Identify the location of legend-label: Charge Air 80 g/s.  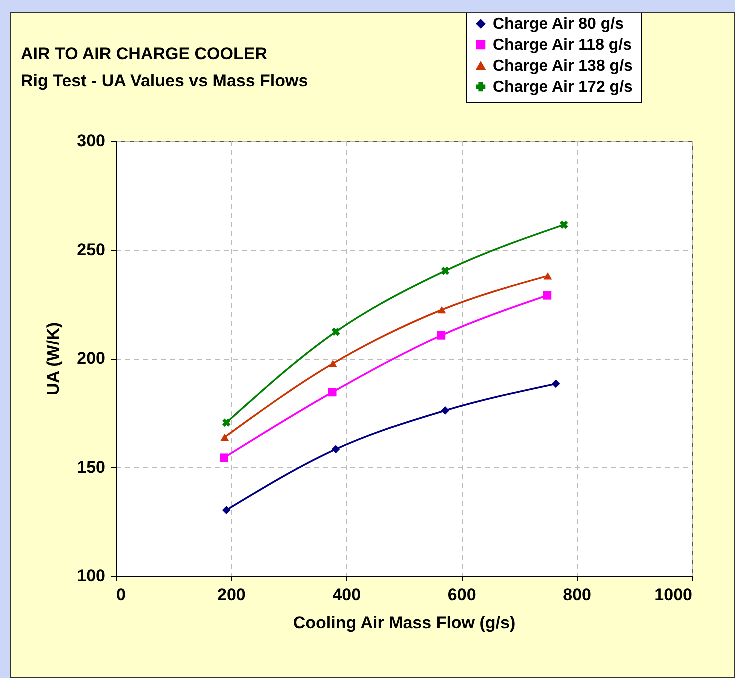
(558, 24).